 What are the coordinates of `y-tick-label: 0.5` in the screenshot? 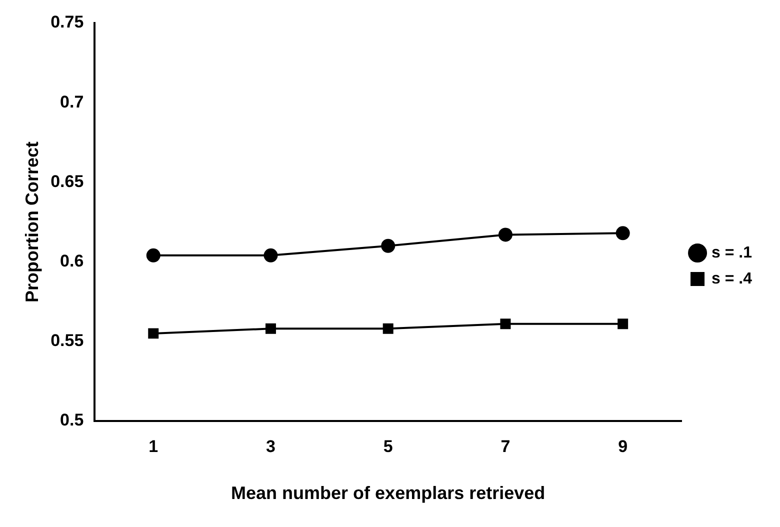 It's located at (72, 420).